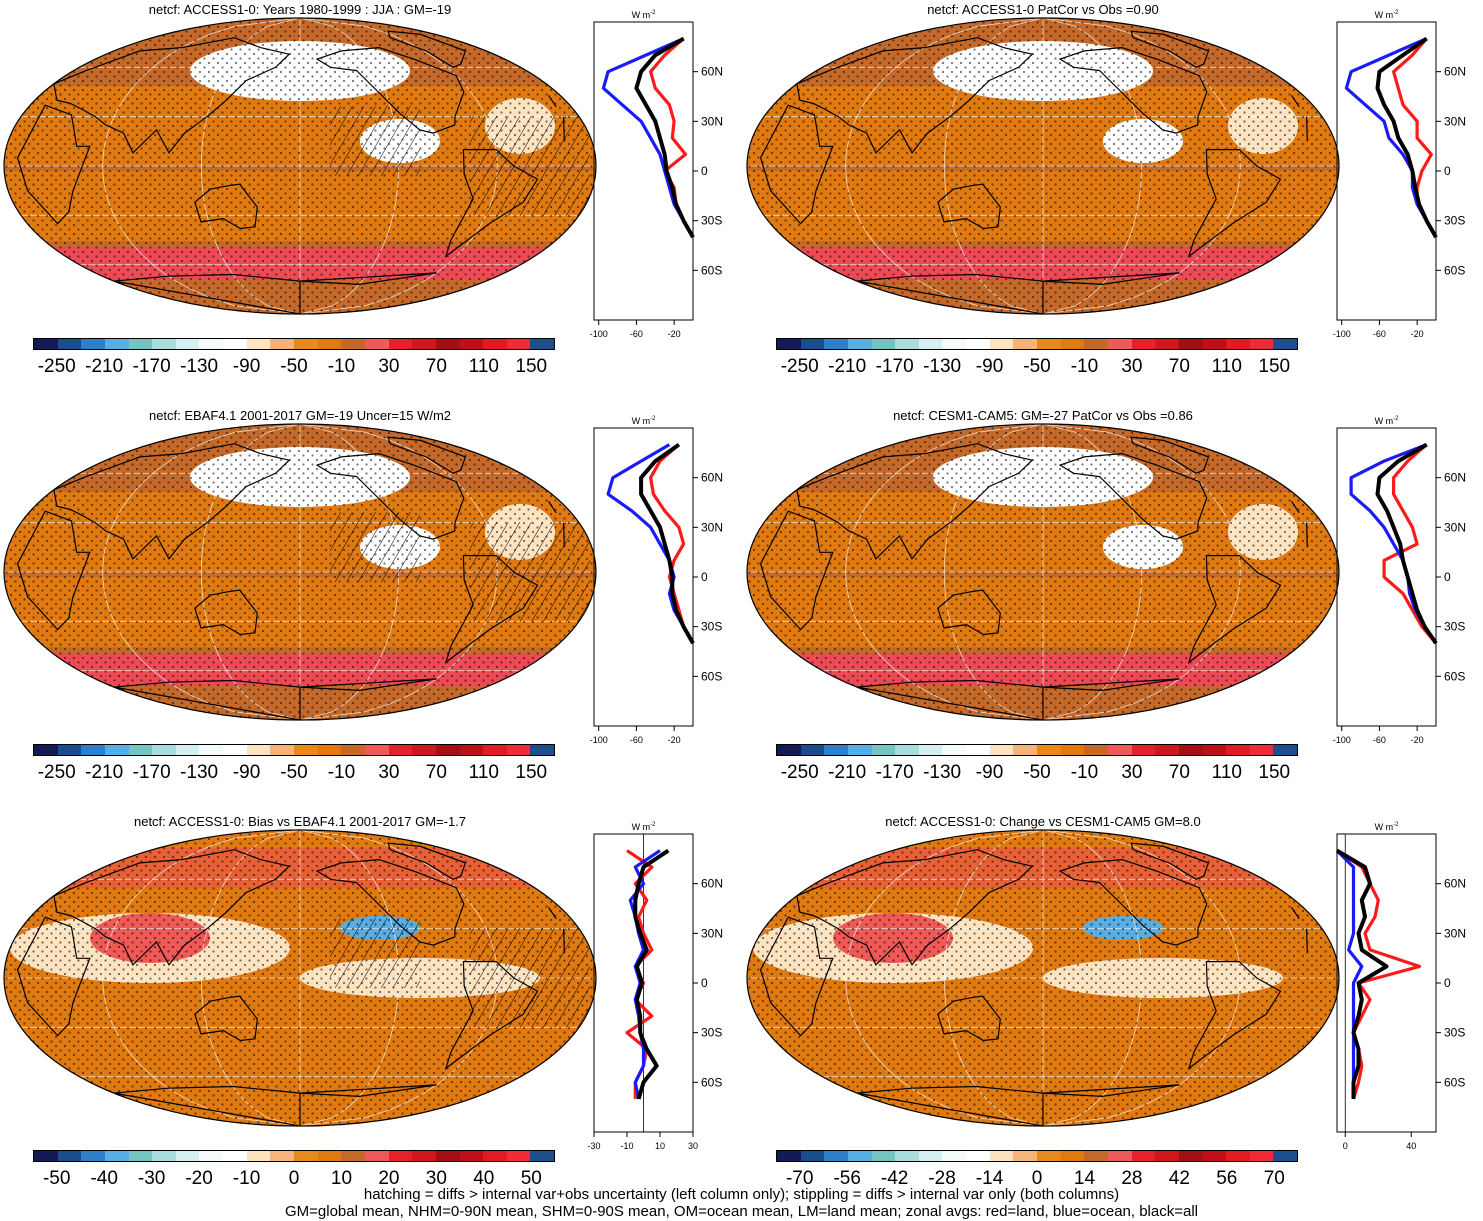 This screenshot has width=1483, height=1221. I want to click on colorbar-labels: -50 -40 -30 -20 -10 0 10 20 30 40 50, so click(294, 1179).